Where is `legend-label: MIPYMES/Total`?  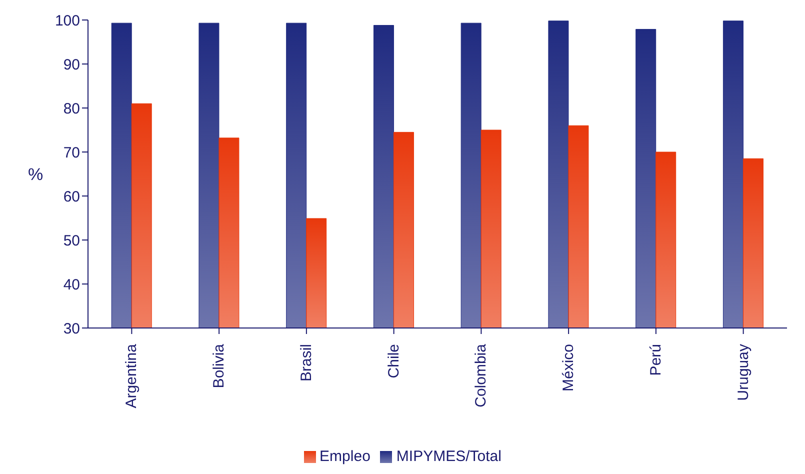
legend-label: MIPYMES/Total is located at coordinates (449, 456).